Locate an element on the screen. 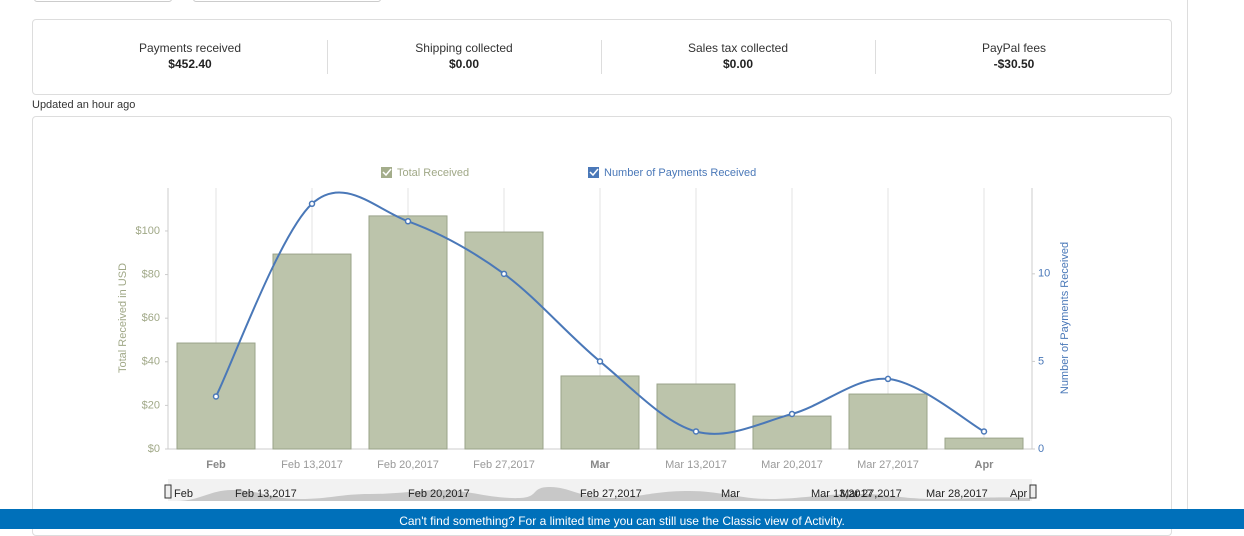 The image size is (1244, 536). navigator-area is located at coordinates (603, 494).